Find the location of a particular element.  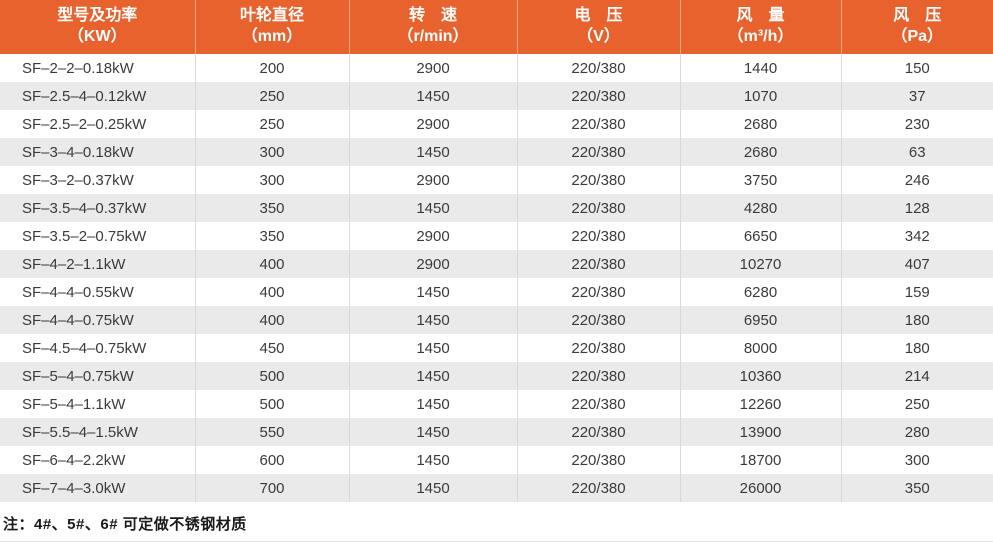

cell-pressure: 246 is located at coordinates (916, 180).